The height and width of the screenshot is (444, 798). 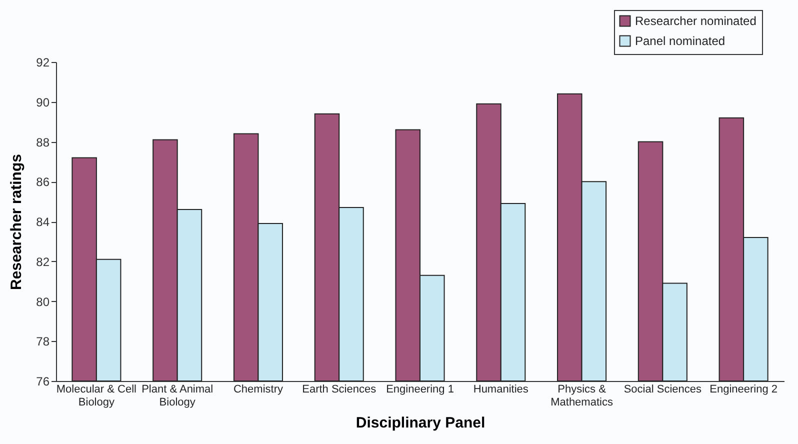 I want to click on x-tick-label: Humanities, so click(x=501, y=390).